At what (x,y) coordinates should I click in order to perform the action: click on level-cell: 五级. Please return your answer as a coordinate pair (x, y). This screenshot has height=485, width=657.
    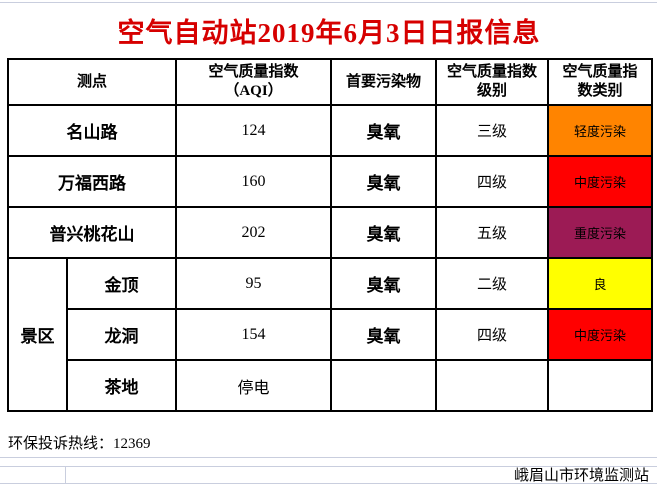
    Looking at the image, I should click on (492, 232).